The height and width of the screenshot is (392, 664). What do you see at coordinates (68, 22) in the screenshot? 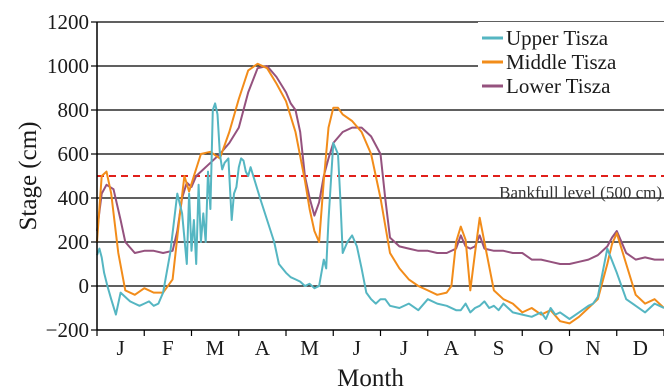
I see `y-tick-label: 1200` at bounding box center [68, 22].